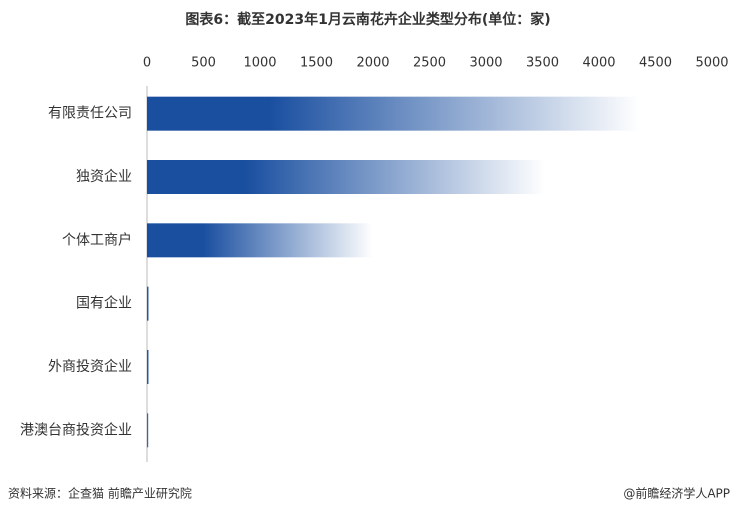 This screenshot has width=737, height=518. What do you see at coordinates (259, 63) in the screenshot?
I see `x-tick-label: 1000` at bounding box center [259, 63].